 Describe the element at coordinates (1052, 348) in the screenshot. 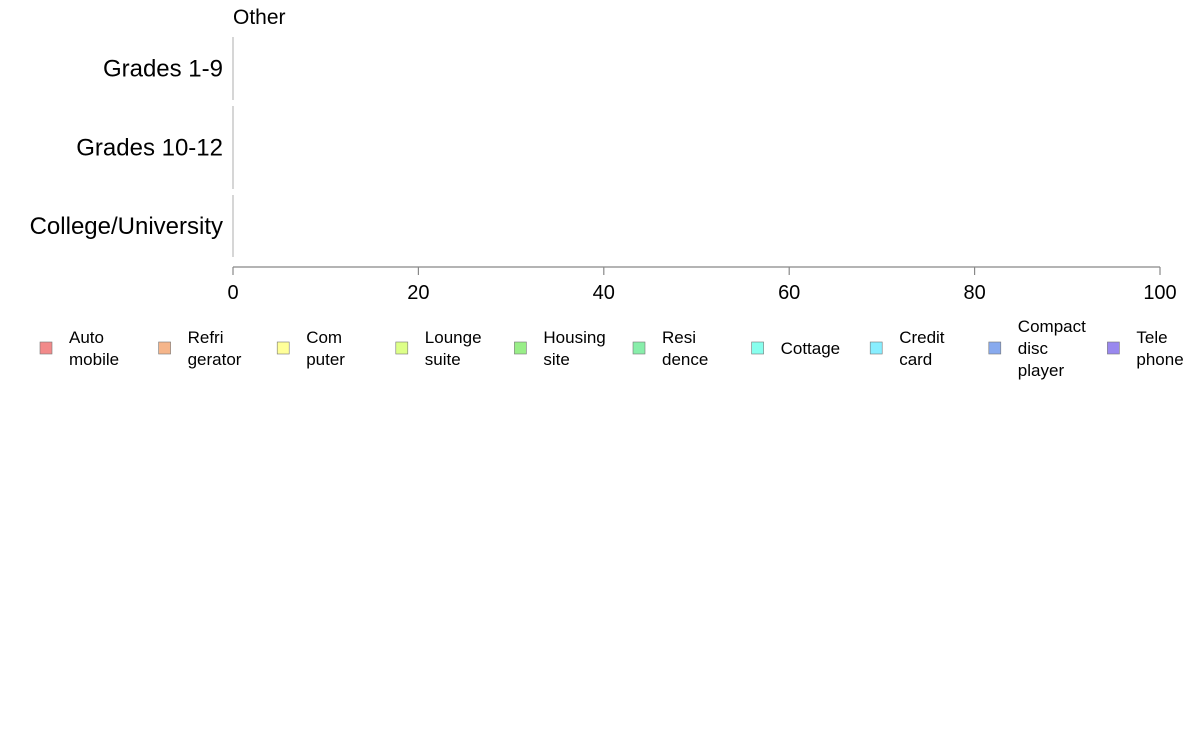

I see `legend-label: Compact disc player` at that location.